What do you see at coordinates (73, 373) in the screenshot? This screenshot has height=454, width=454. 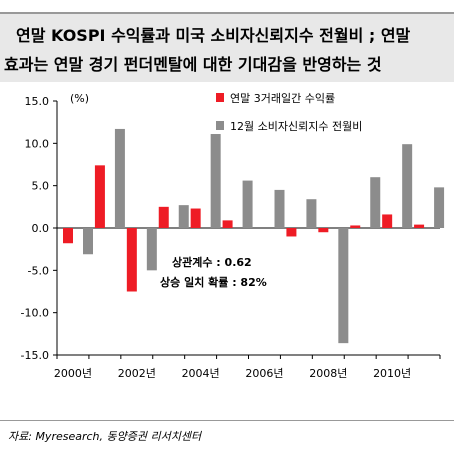 I see `x-tick-label: 2000년` at bounding box center [73, 373].